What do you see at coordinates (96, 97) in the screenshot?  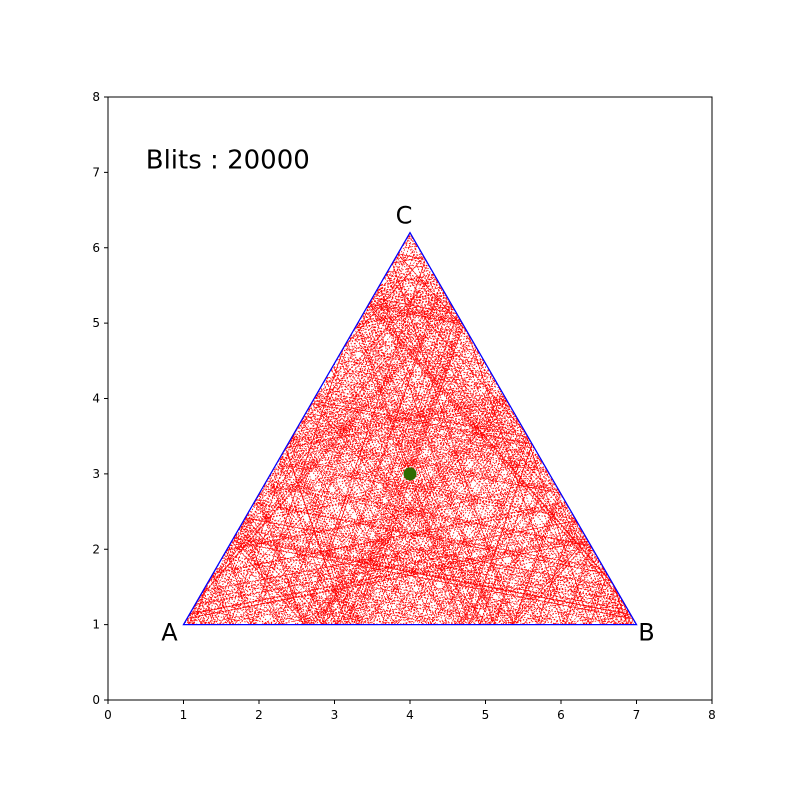 I see `y-tick-label: 8` at bounding box center [96, 97].